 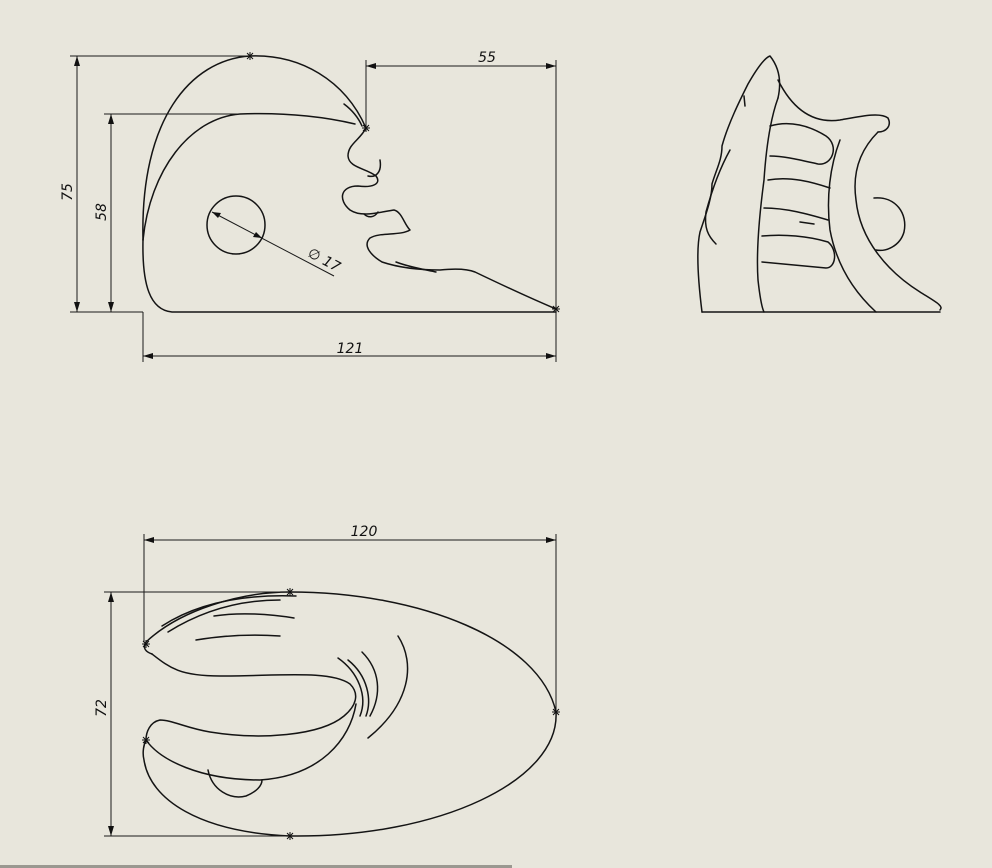 I want to click on top-snap-markers, so click(x=351, y=714).